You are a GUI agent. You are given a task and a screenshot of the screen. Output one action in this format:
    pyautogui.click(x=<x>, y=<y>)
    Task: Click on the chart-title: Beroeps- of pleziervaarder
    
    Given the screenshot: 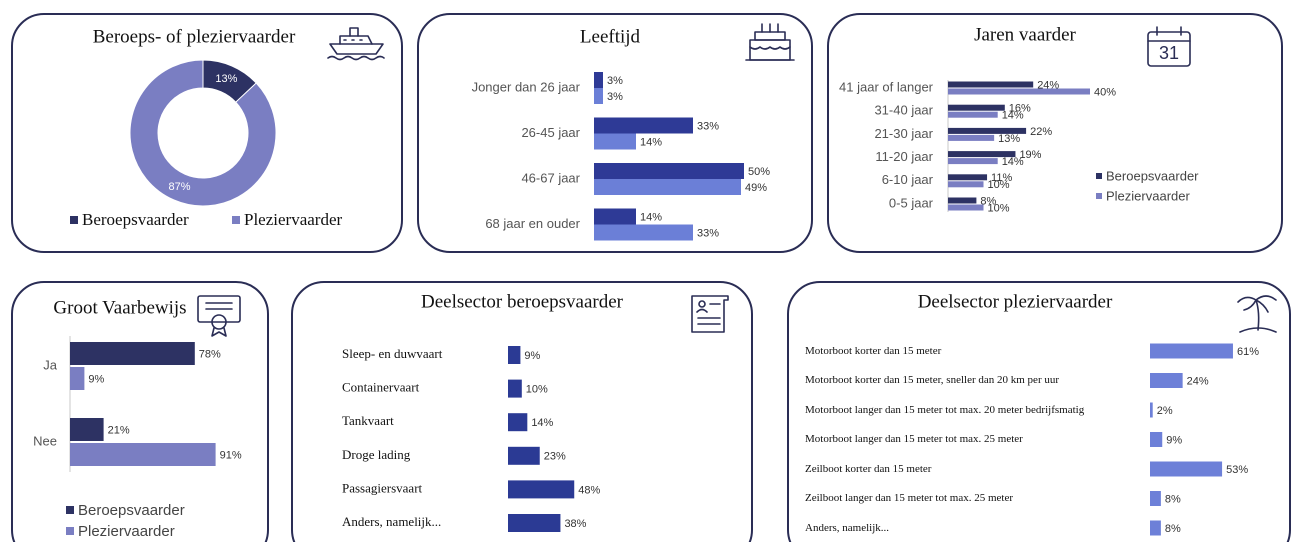 What is the action you would take?
    pyautogui.click(x=194, y=36)
    